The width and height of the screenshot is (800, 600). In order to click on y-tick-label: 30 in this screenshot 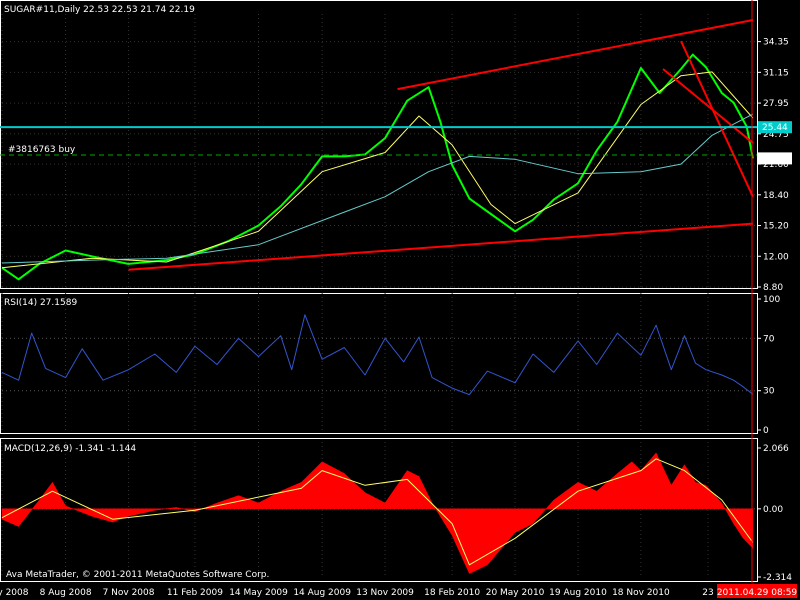, I will do `click(769, 392)`.